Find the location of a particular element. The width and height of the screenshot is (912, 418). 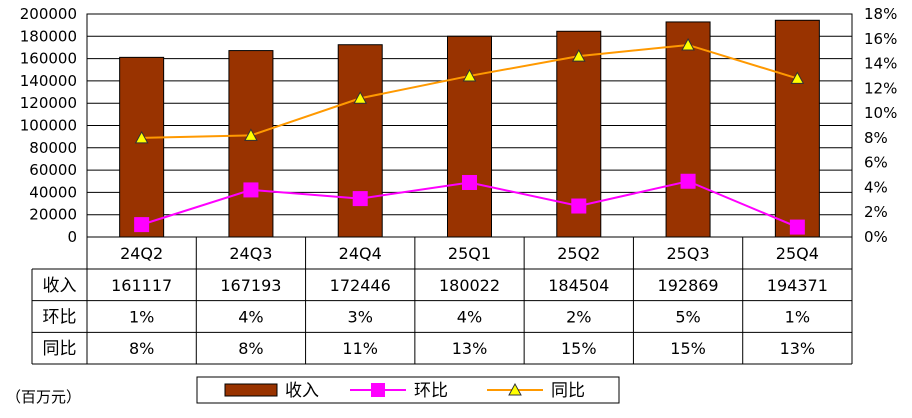

table-row-label: 收入 is located at coordinates (60, 286).